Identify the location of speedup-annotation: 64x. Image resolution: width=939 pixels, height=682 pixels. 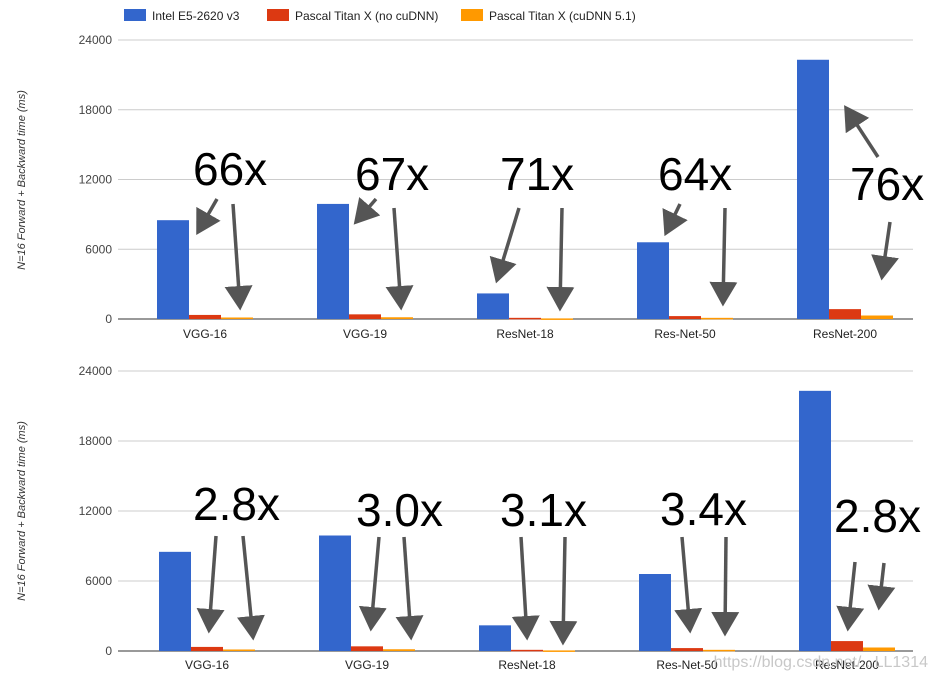
(695, 174).